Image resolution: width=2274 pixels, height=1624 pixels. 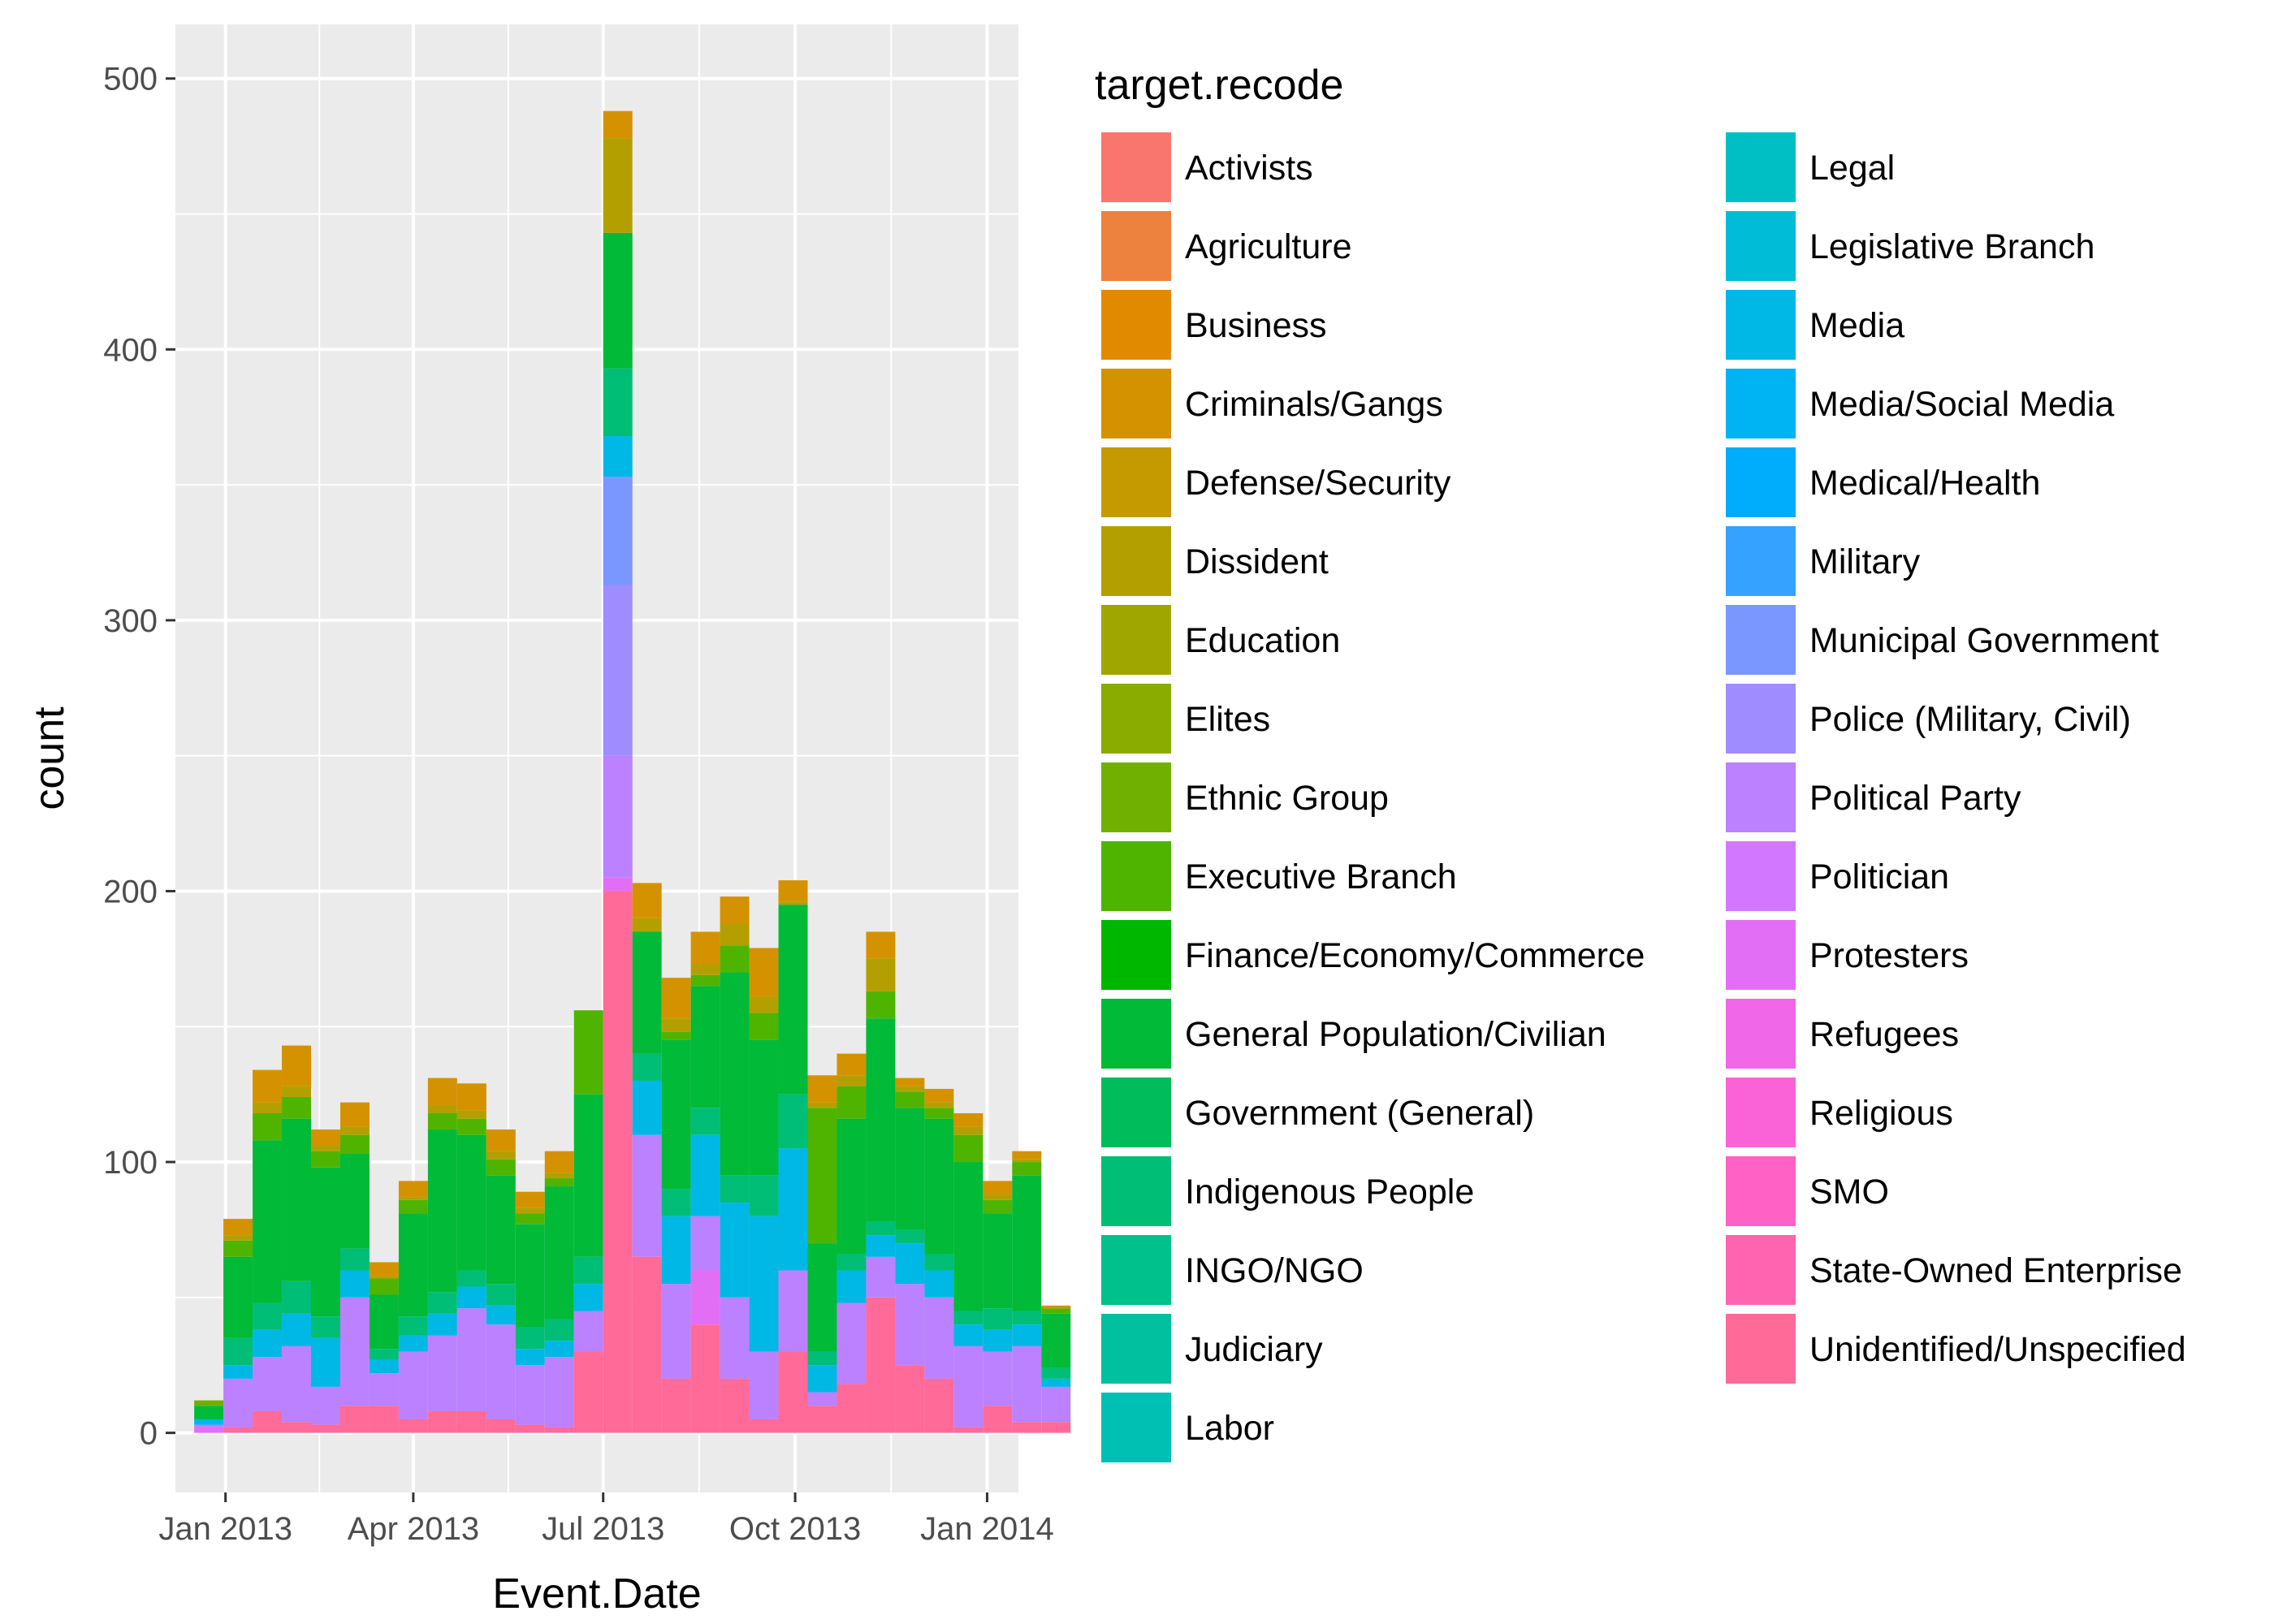 What do you see at coordinates (130, 1163) in the screenshot?
I see `y-tick-label: 100` at bounding box center [130, 1163].